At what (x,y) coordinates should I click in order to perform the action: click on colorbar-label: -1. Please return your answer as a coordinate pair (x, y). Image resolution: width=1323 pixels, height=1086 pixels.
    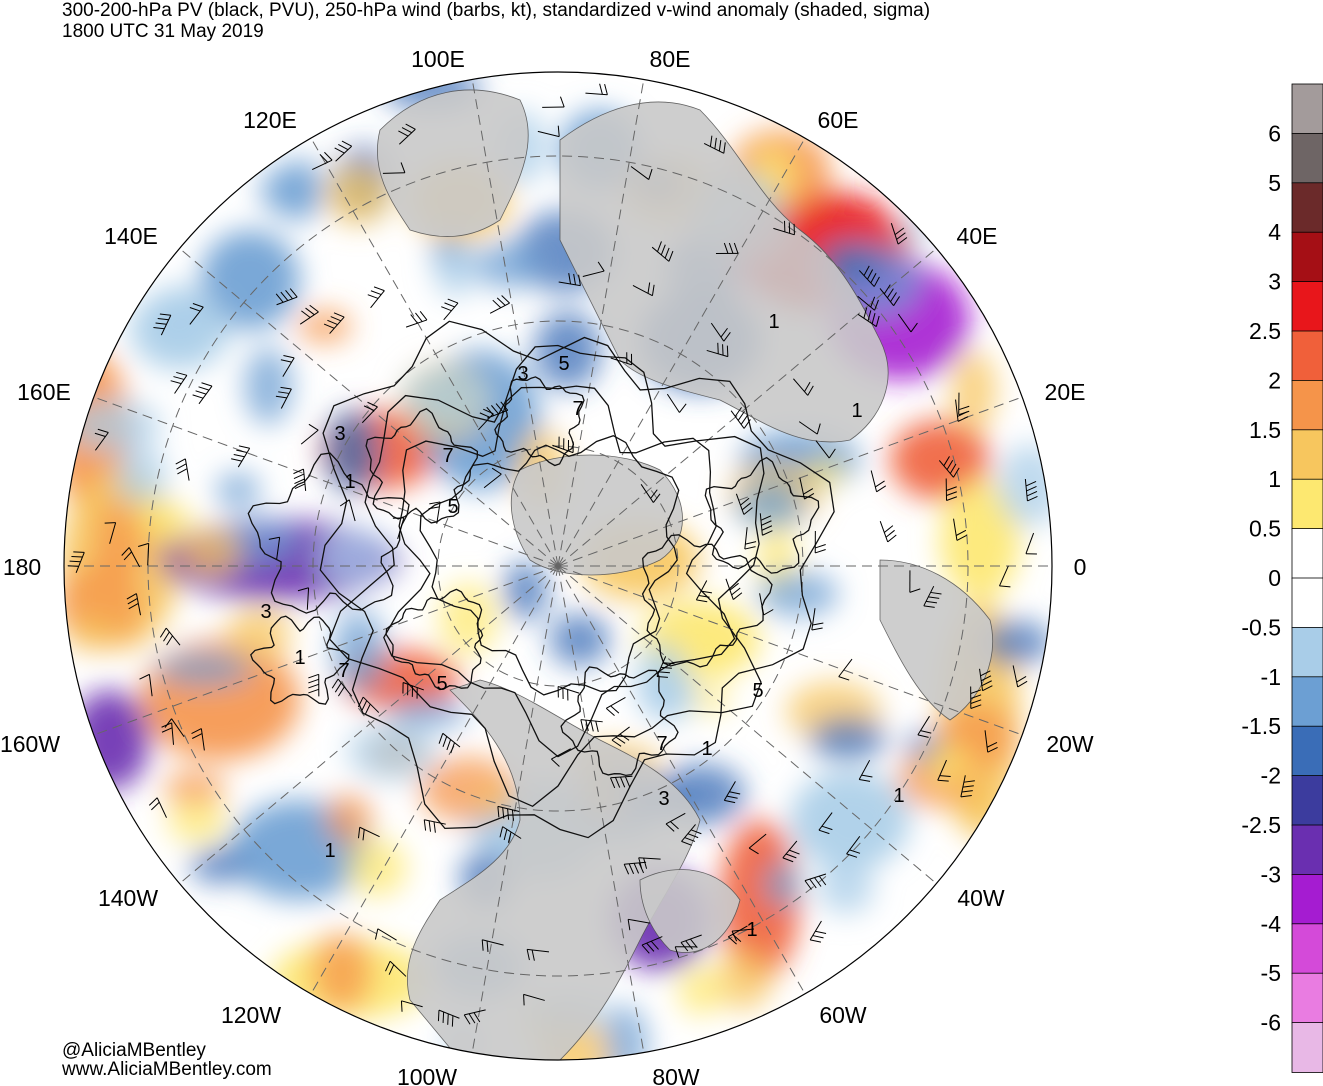
    Looking at the image, I should click on (1271, 677).